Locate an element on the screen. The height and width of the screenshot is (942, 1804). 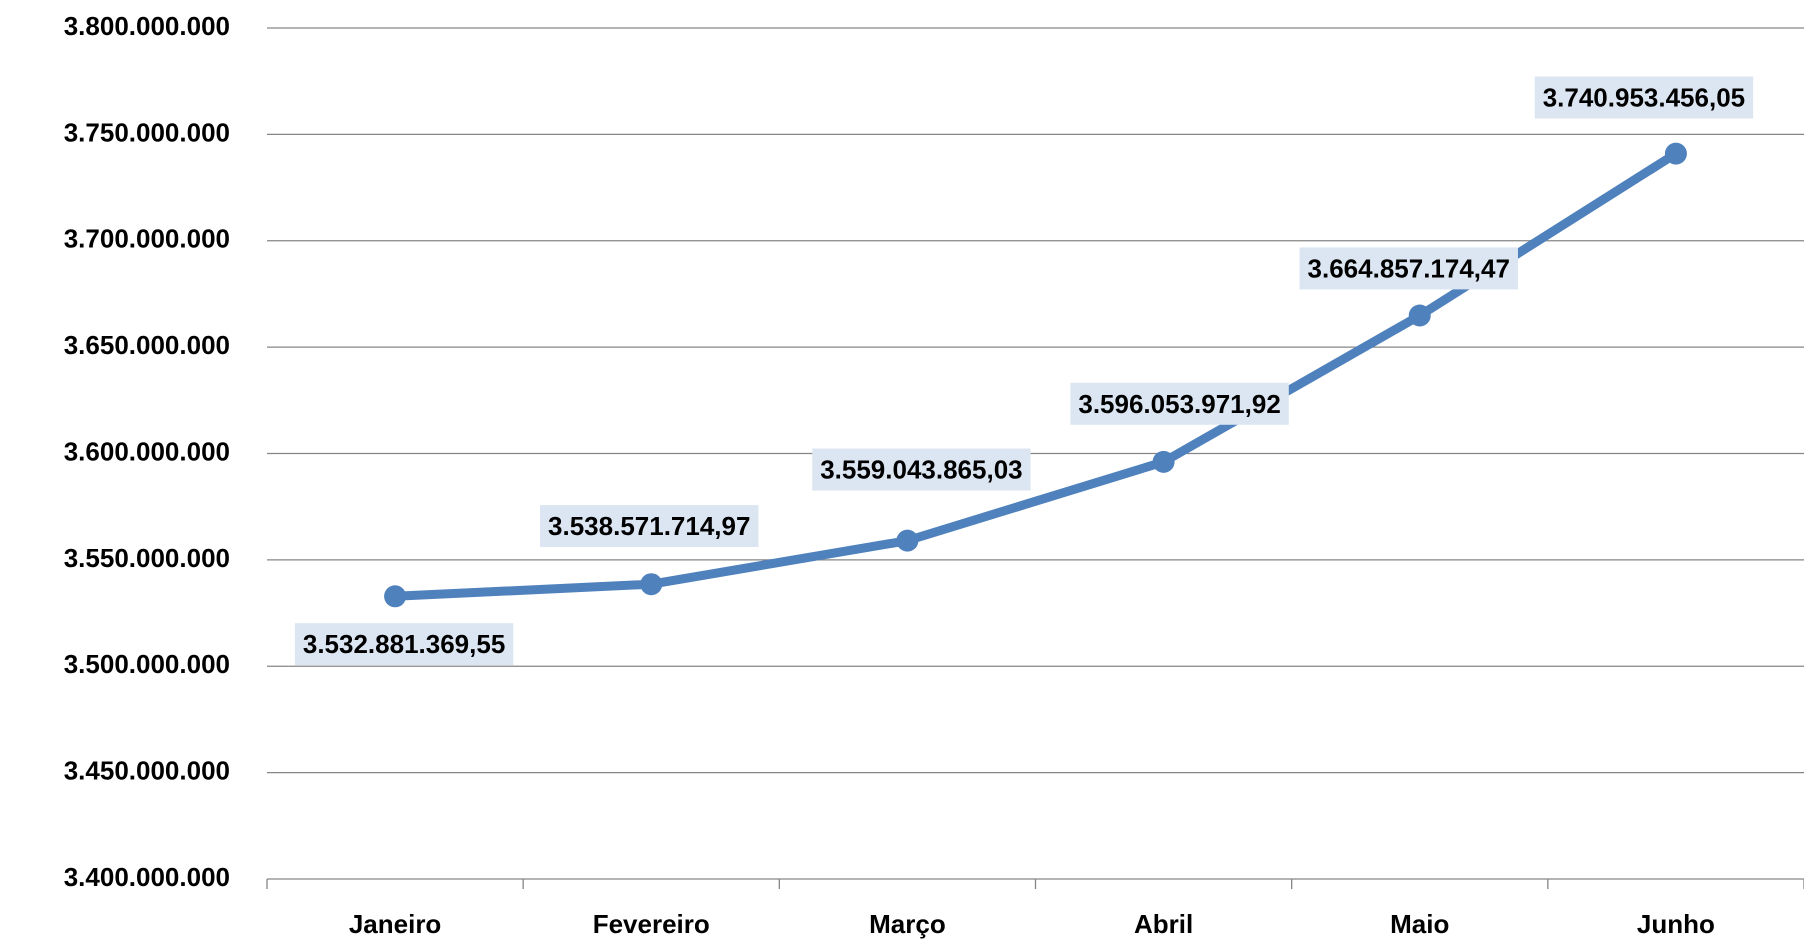
data-label-group: 3.664.857.174,47 is located at coordinates (1408, 268).